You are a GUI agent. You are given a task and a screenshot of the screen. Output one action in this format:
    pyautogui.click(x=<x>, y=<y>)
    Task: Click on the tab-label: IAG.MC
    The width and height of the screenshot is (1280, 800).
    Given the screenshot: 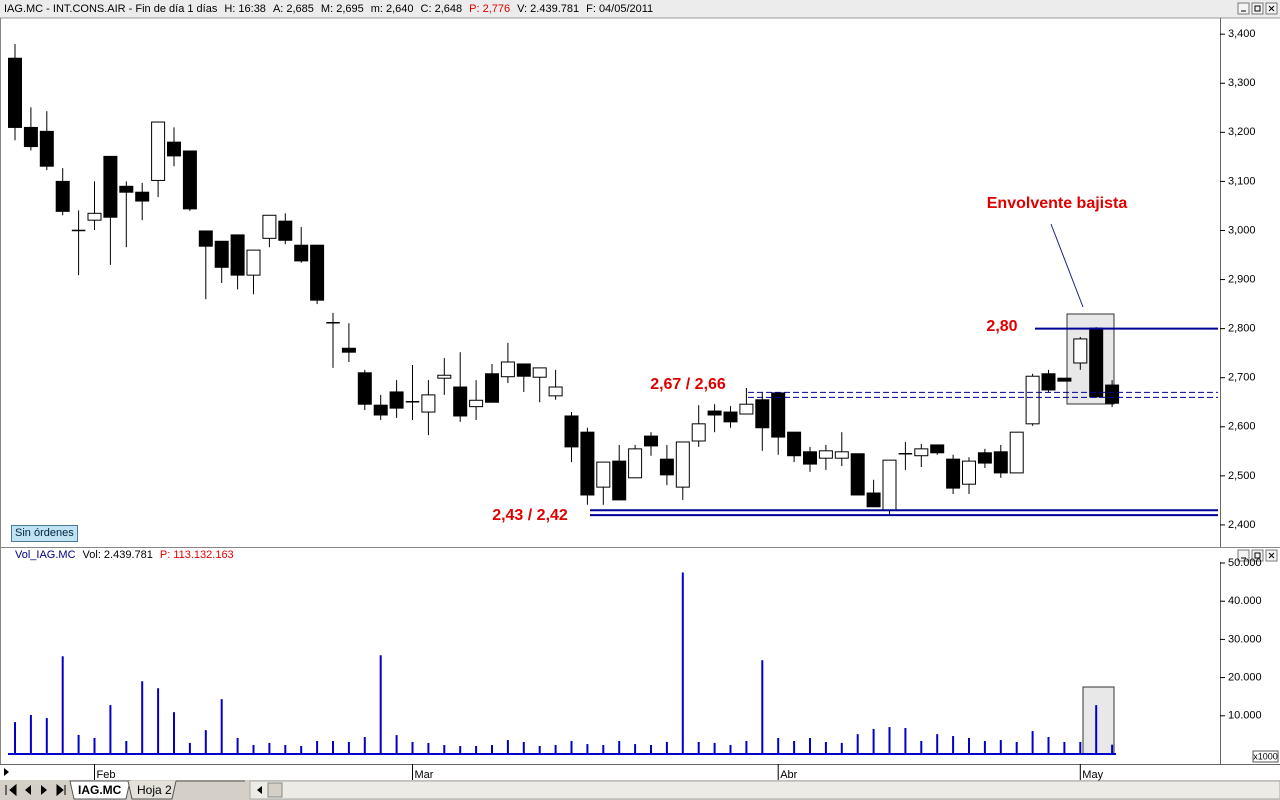 What is the action you would take?
    pyautogui.click(x=100, y=790)
    